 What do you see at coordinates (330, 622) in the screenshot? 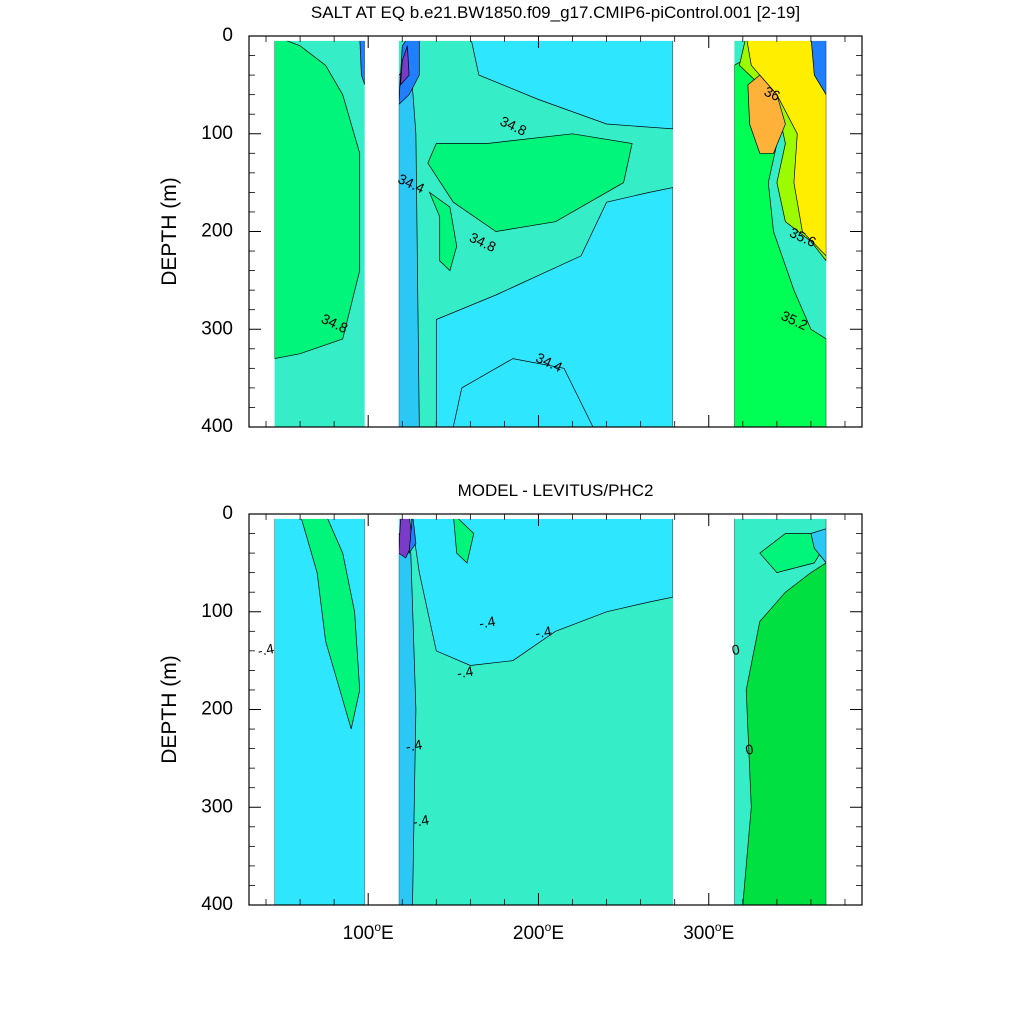
I see `indian-positive-bias` at bounding box center [330, 622].